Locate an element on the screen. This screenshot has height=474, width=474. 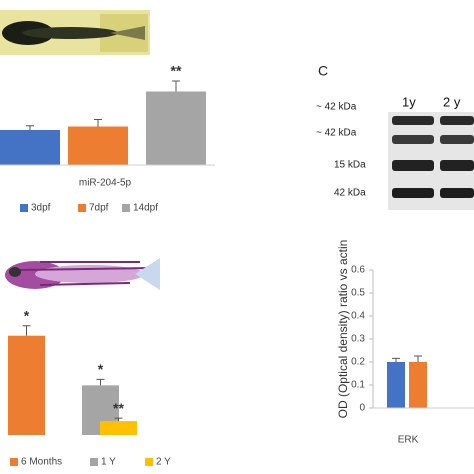
legend-label: 7dpf is located at coordinates (99, 208).